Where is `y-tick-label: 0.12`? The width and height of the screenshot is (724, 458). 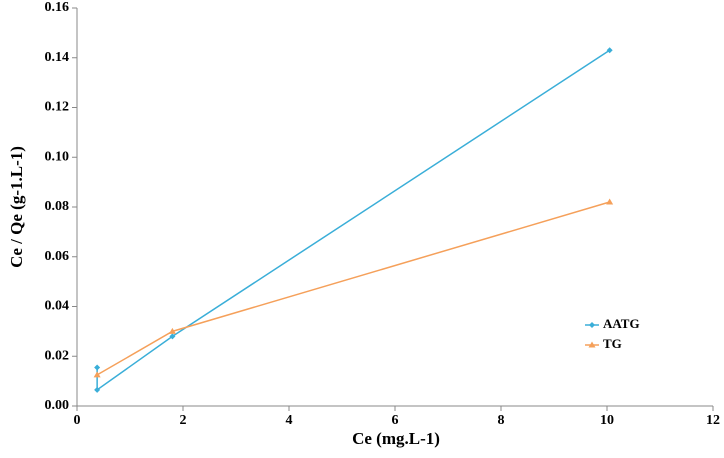
y-tick-label: 0.12 is located at coordinates (57, 107).